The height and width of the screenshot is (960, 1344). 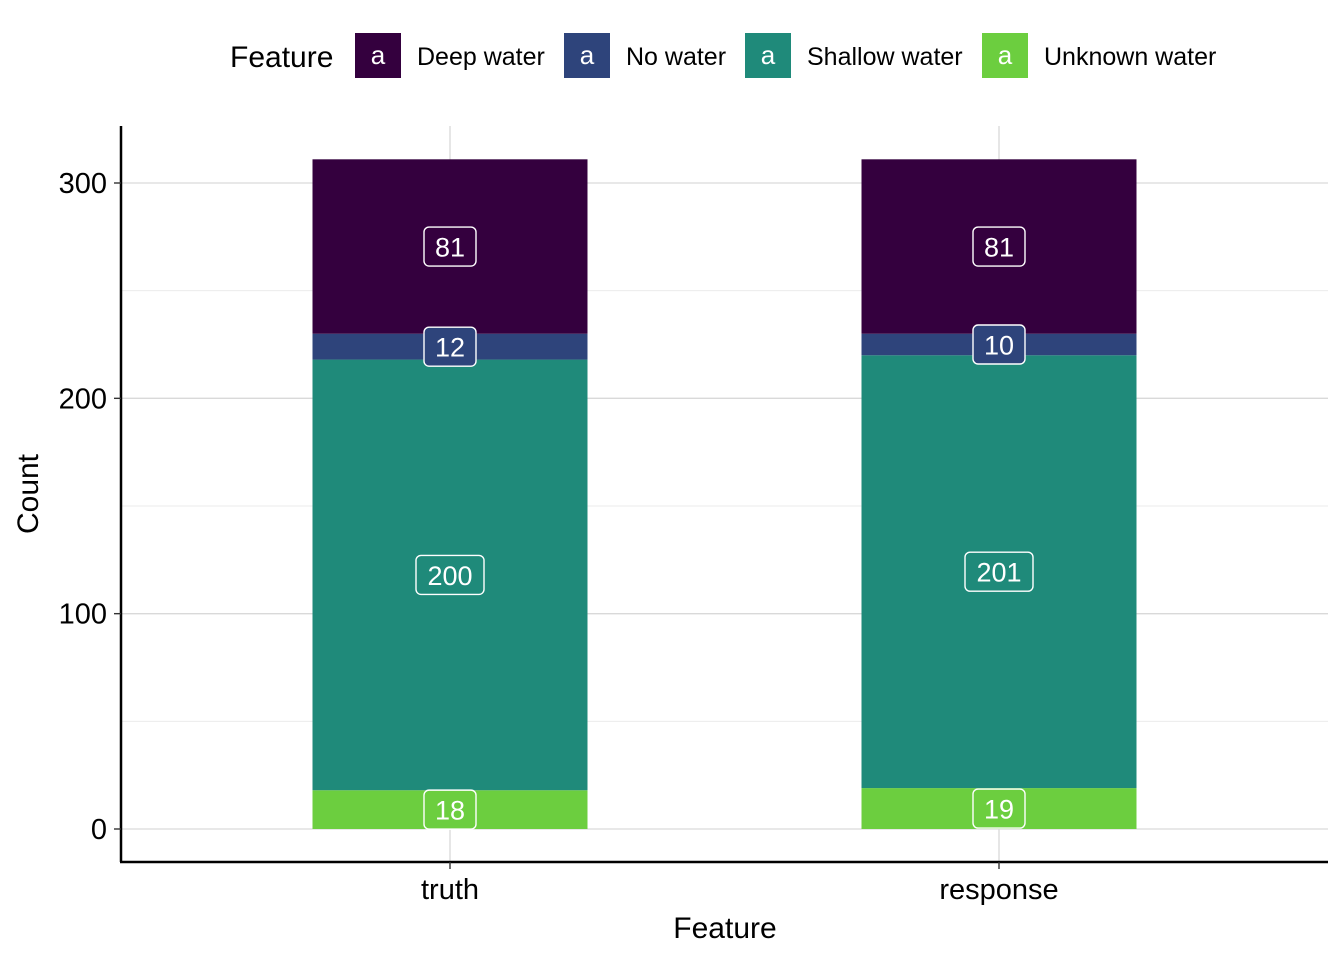 What do you see at coordinates (481, 57) in the screenshot?
I see `legend-item-label: Deep water` at bounding box center [481, 57].